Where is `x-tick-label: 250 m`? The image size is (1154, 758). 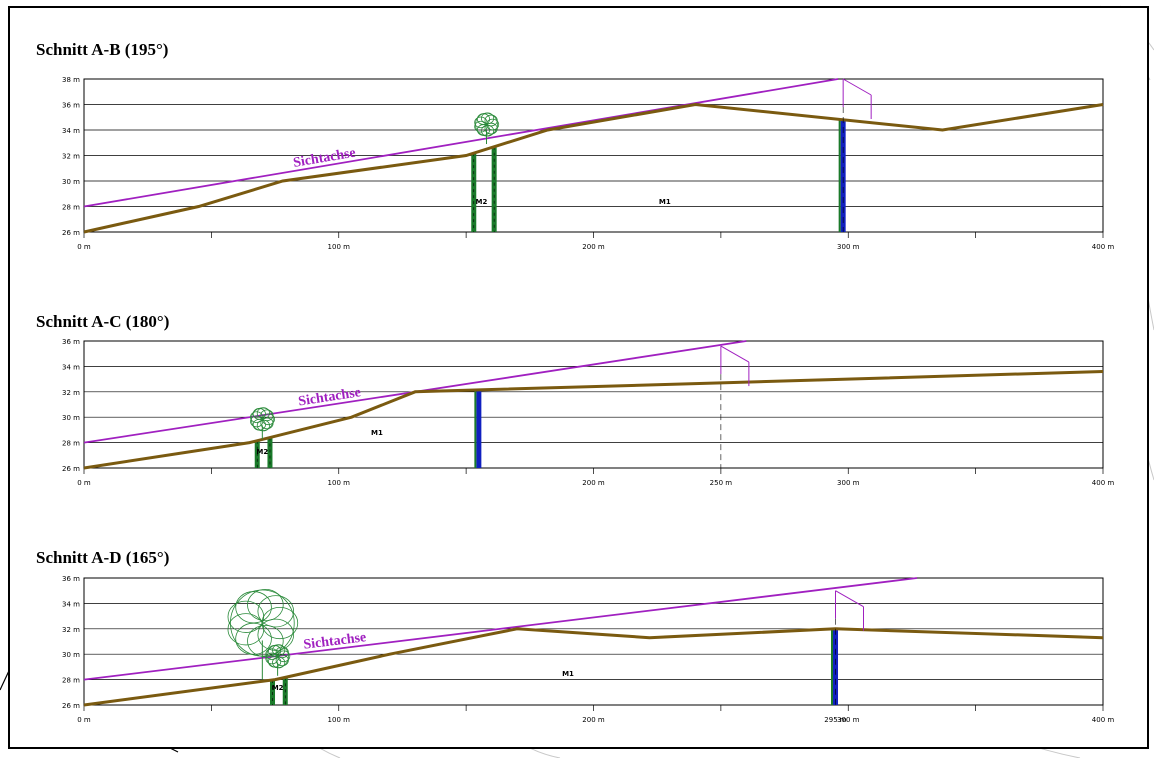 x-tick-label: 250 m is located at coordinates (721, 483).